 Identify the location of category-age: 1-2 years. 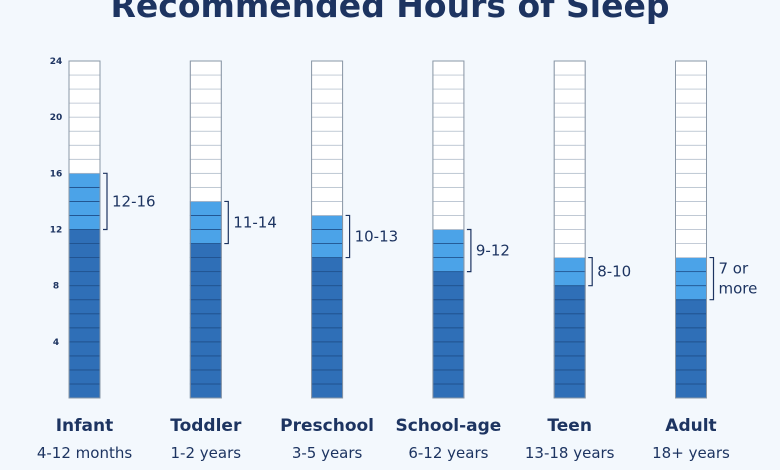
(206, 453).